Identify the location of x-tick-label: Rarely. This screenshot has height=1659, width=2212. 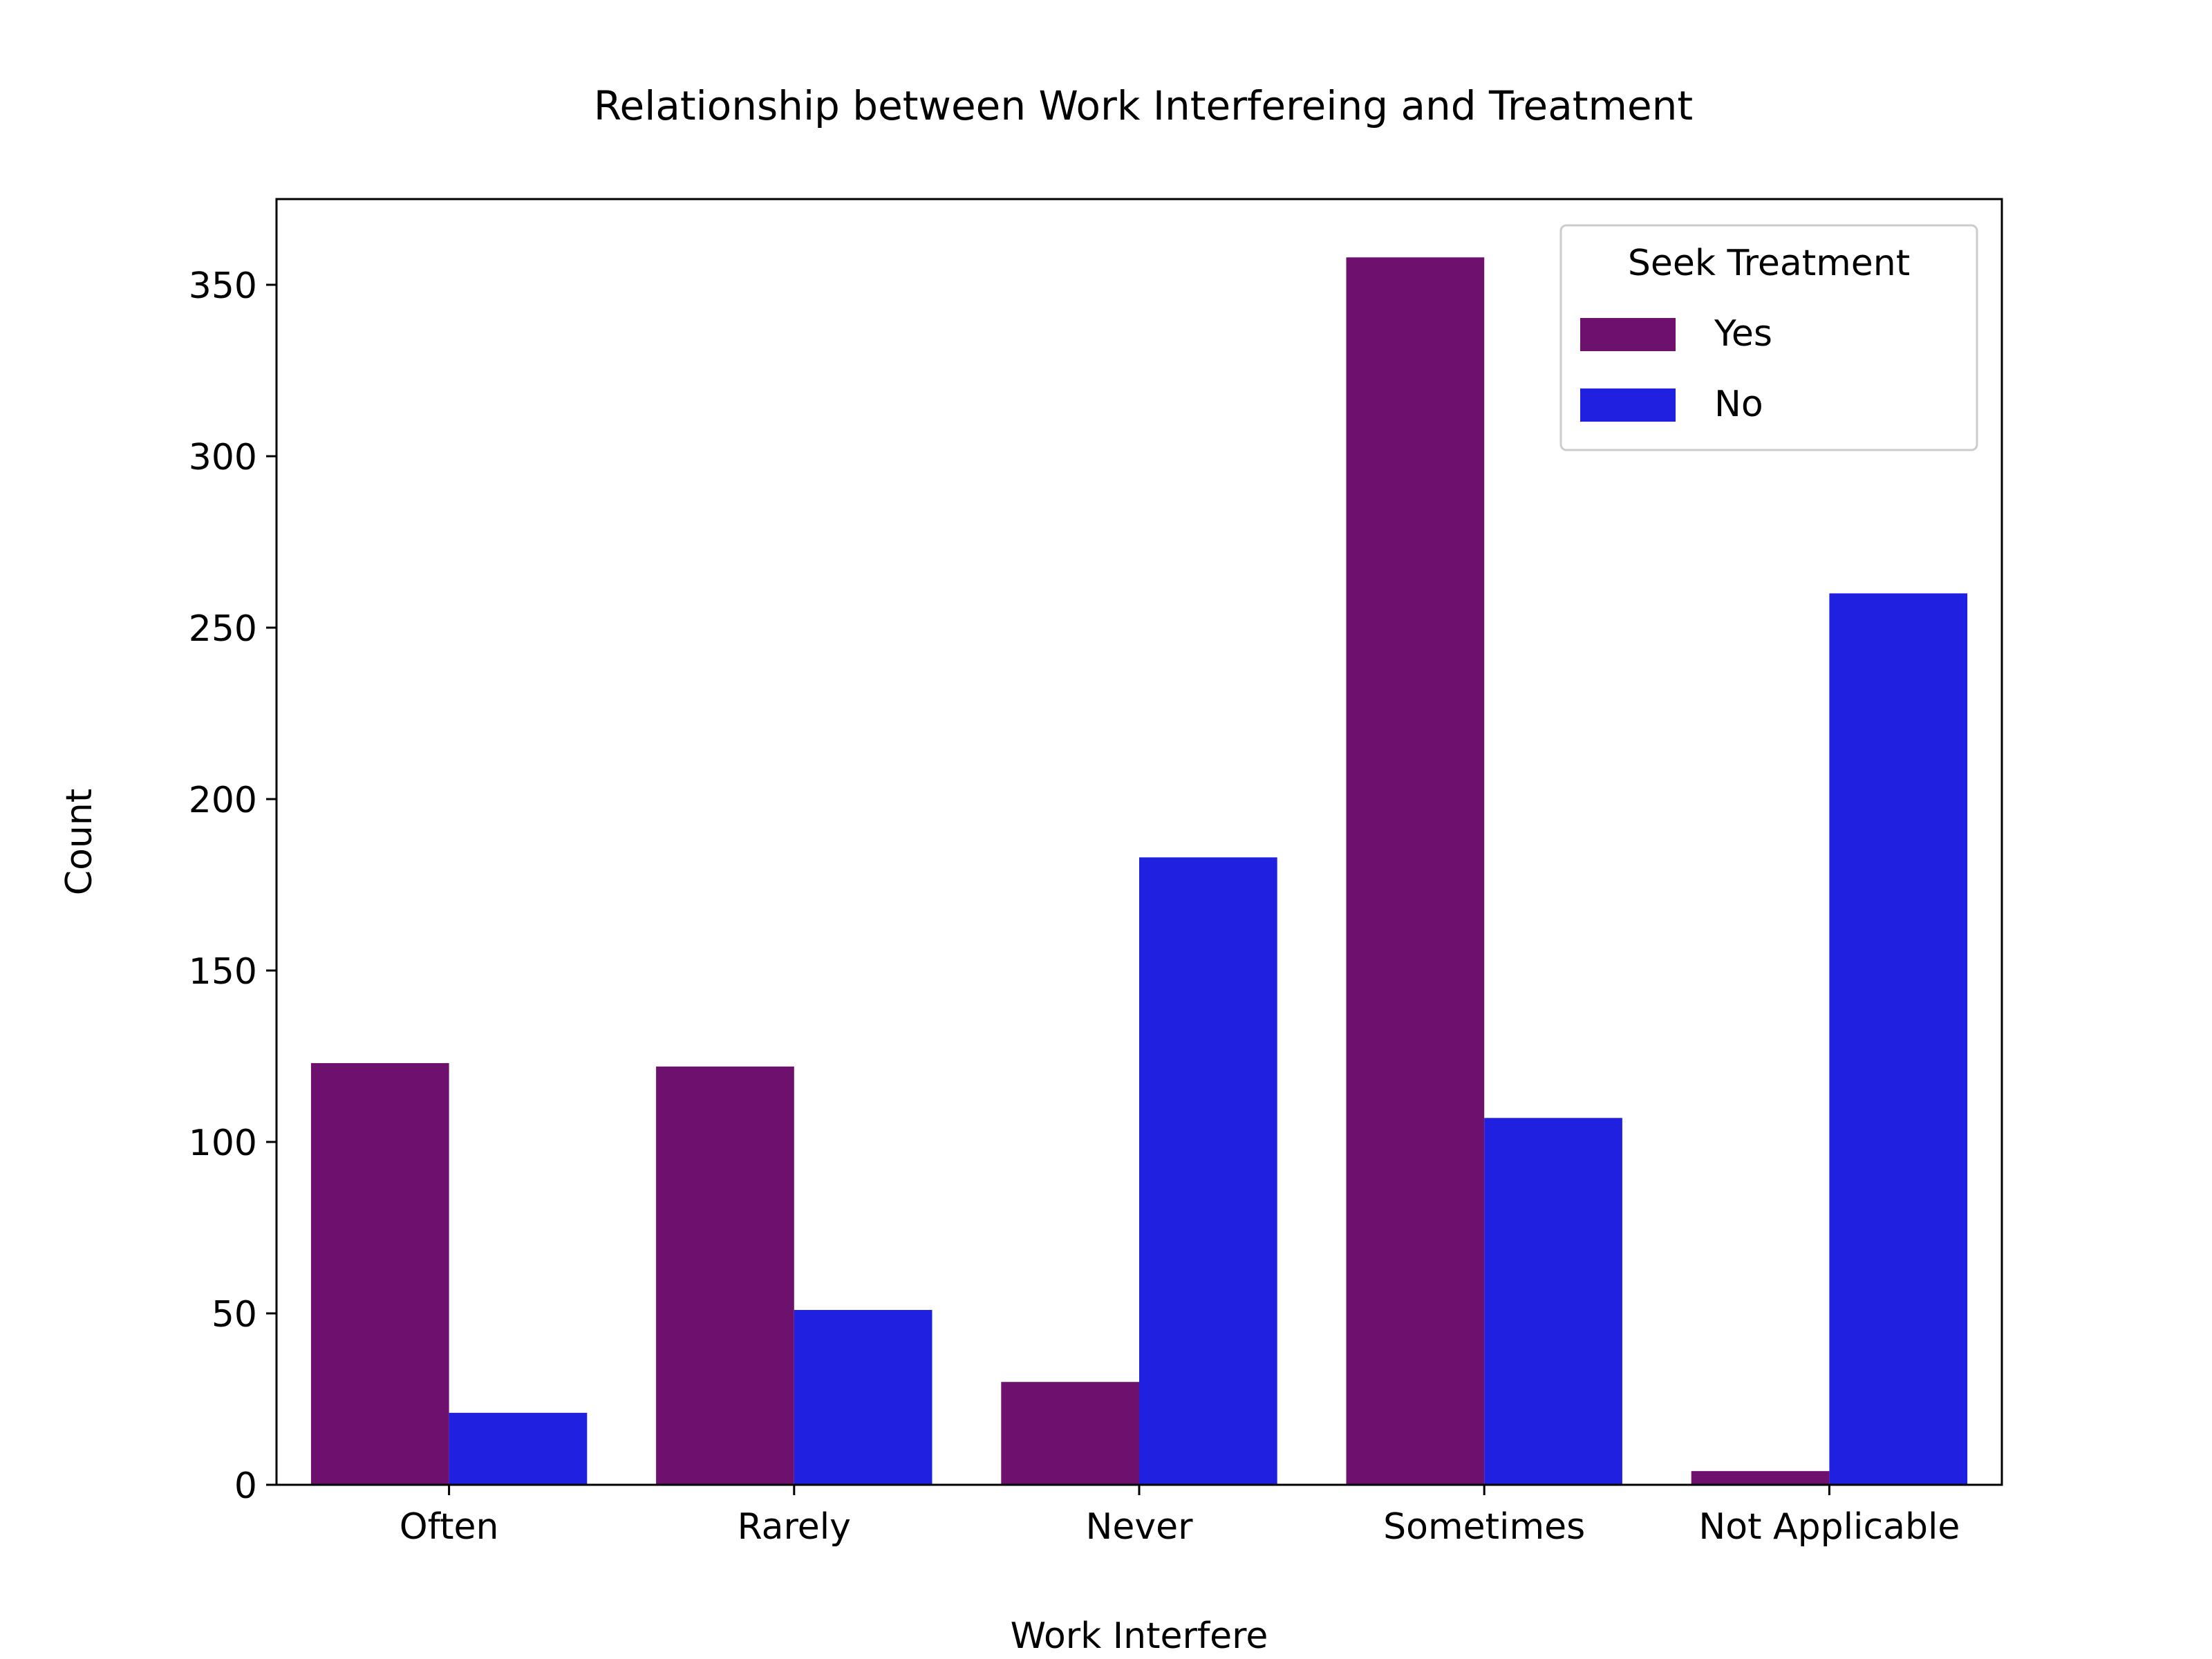
(794, 1527).